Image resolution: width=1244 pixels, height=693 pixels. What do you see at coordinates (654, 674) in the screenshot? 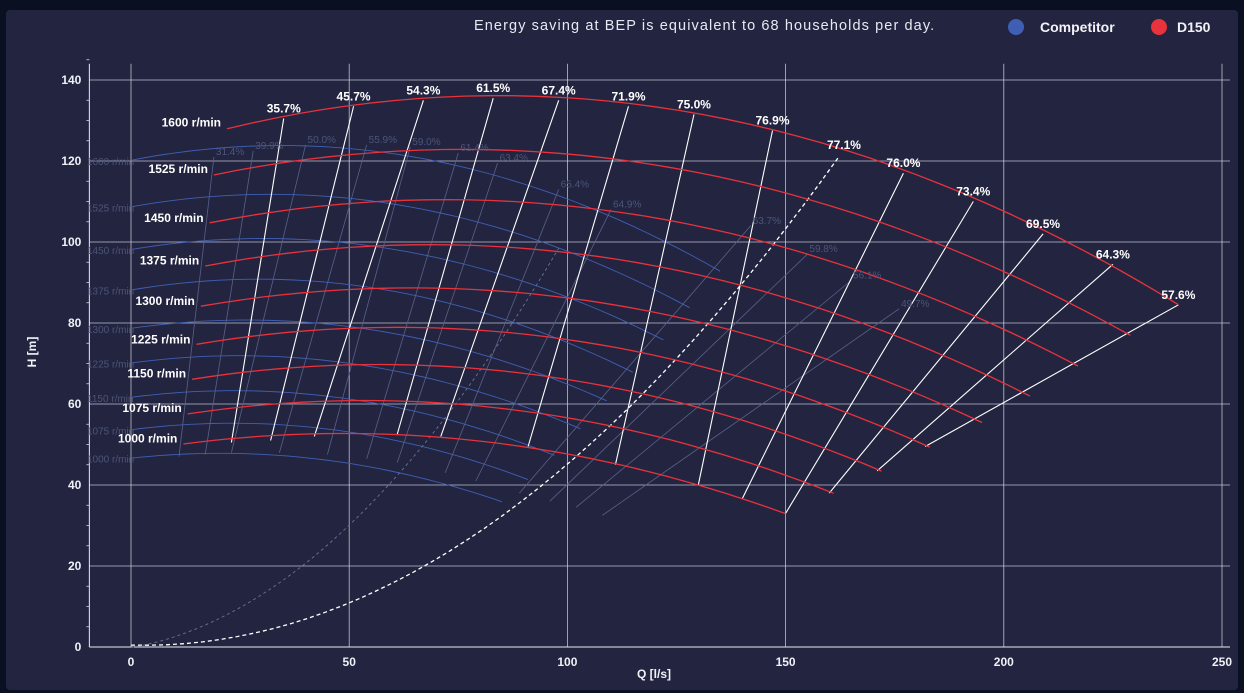
I see `x-axis-title: Q [l/s]` at bounding box center [654, 674].